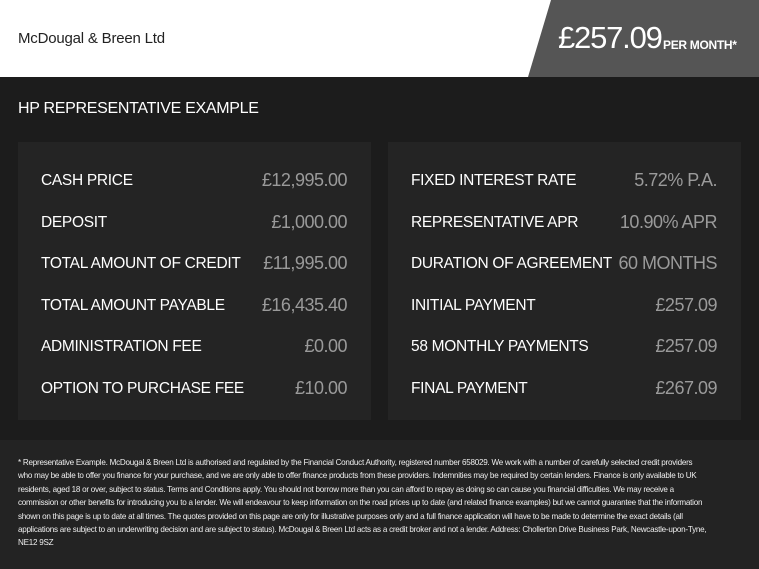 Image resolution: width=759 pixels, height=569 pixels. What do you see at coordinates (309, 221) in the screenshot?
I see `finance-value: £1,000.00` at bounding box center [309, 221].